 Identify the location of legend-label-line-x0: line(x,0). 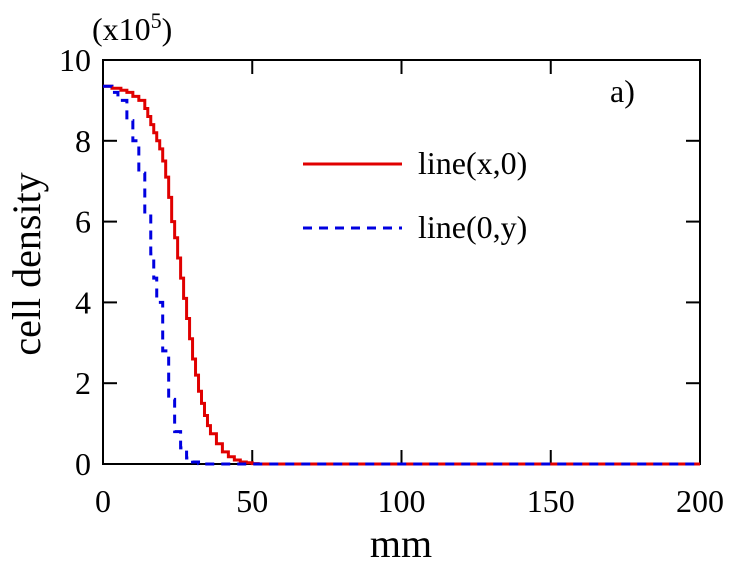
(472, 163).